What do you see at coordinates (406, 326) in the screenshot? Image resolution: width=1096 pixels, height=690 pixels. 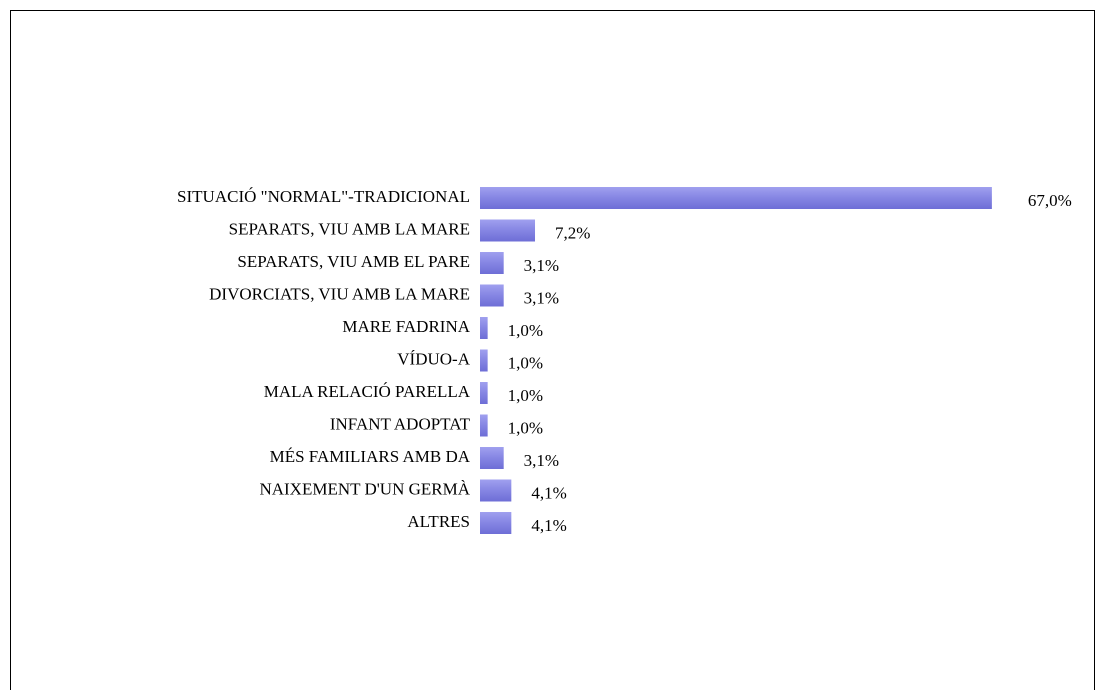 I see `category-label: MARE FADRINA` at bounding box center [406, 326].